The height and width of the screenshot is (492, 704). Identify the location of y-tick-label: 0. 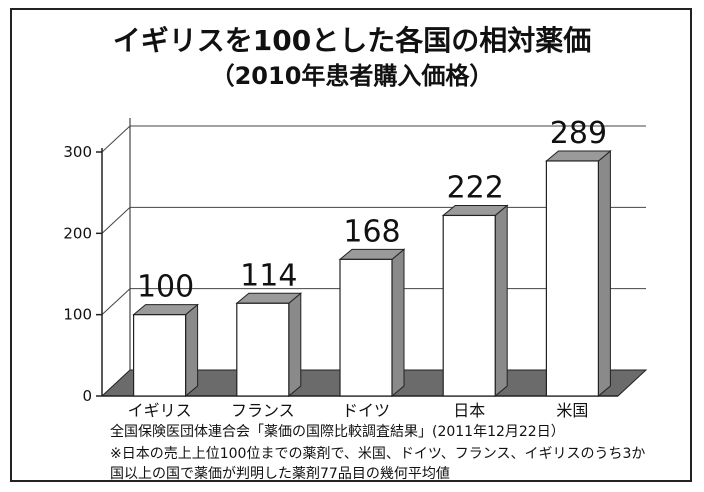
(87, 396).